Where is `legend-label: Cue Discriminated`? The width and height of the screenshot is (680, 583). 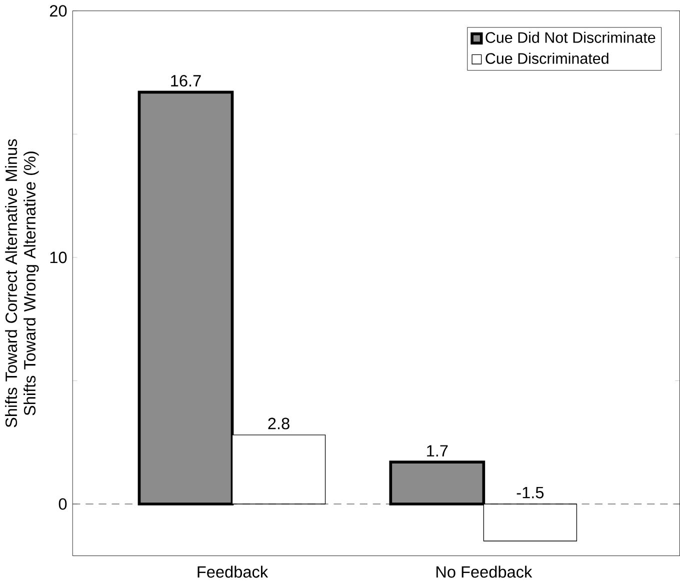 legend-label: Cue Discriminated is located at coordinates (547, 58).